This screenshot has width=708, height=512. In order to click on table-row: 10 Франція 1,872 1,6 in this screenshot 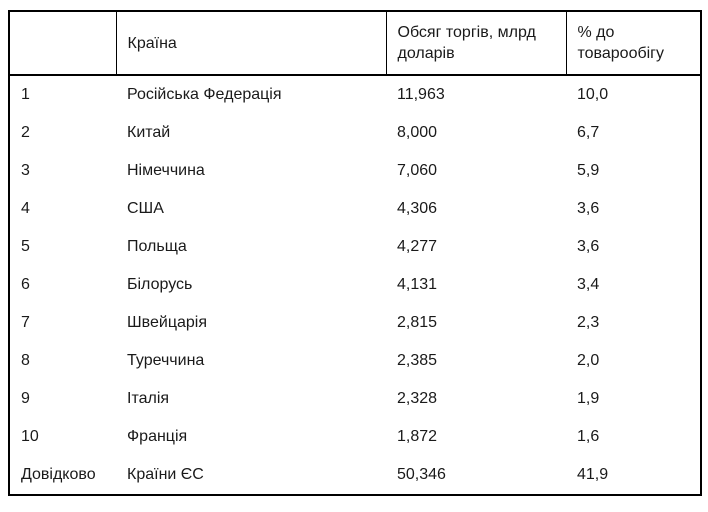, I will do `click(355, 437)`.